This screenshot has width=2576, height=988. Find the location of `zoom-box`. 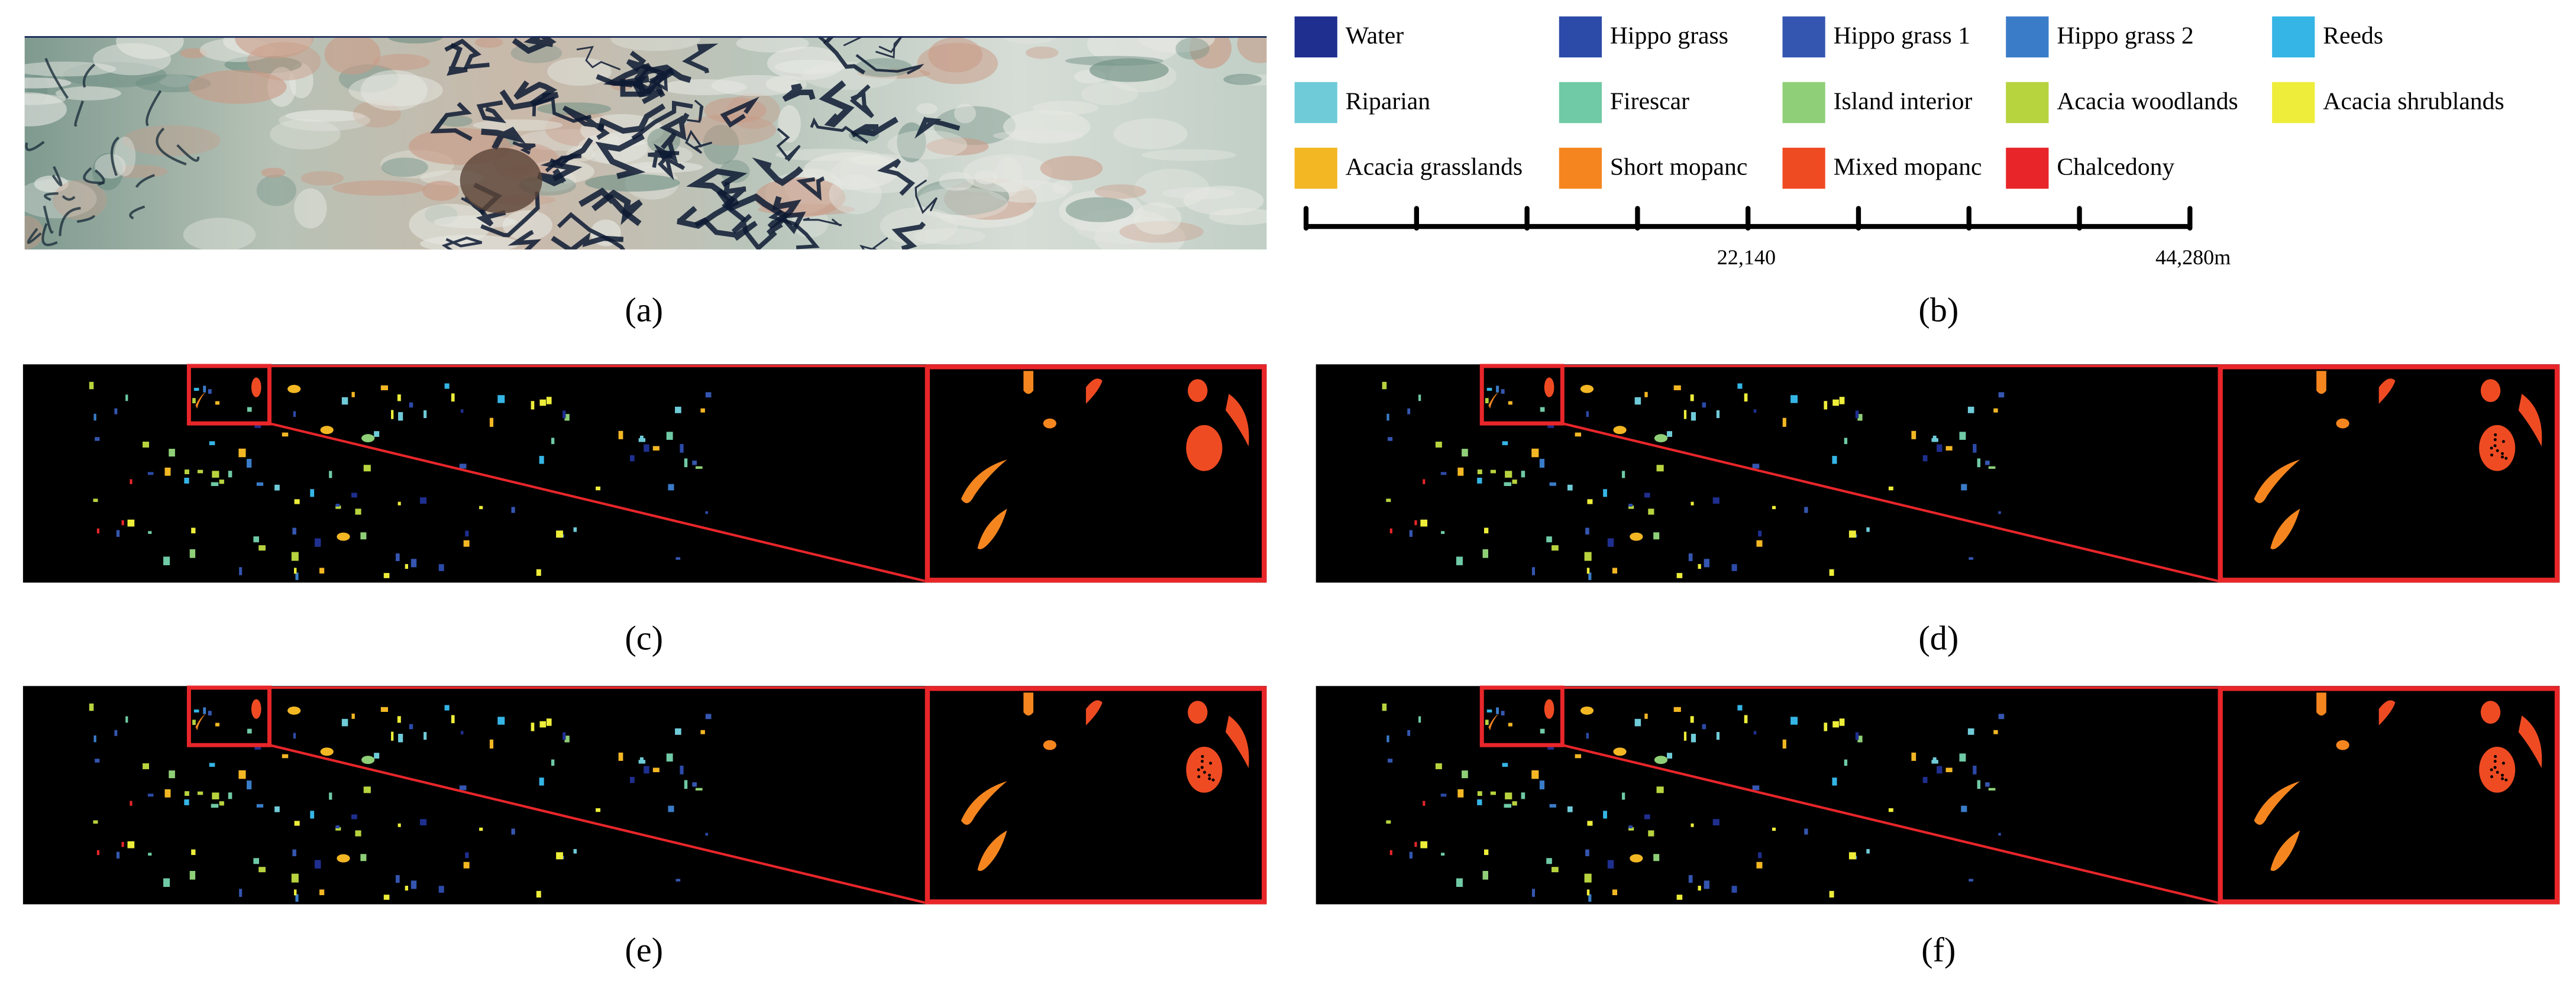

zoom-box is located at coordinates (229, 716).